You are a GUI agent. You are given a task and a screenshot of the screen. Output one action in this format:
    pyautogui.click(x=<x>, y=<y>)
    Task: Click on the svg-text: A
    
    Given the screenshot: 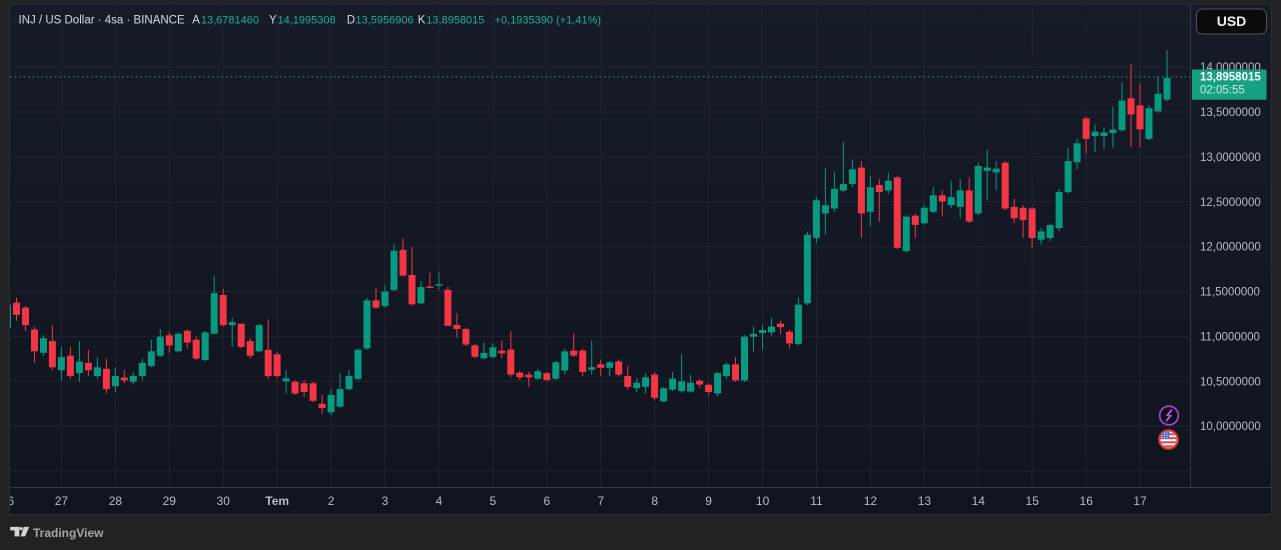 What is the action you would take?
    pyautogui.click(x=196, y=21)
    